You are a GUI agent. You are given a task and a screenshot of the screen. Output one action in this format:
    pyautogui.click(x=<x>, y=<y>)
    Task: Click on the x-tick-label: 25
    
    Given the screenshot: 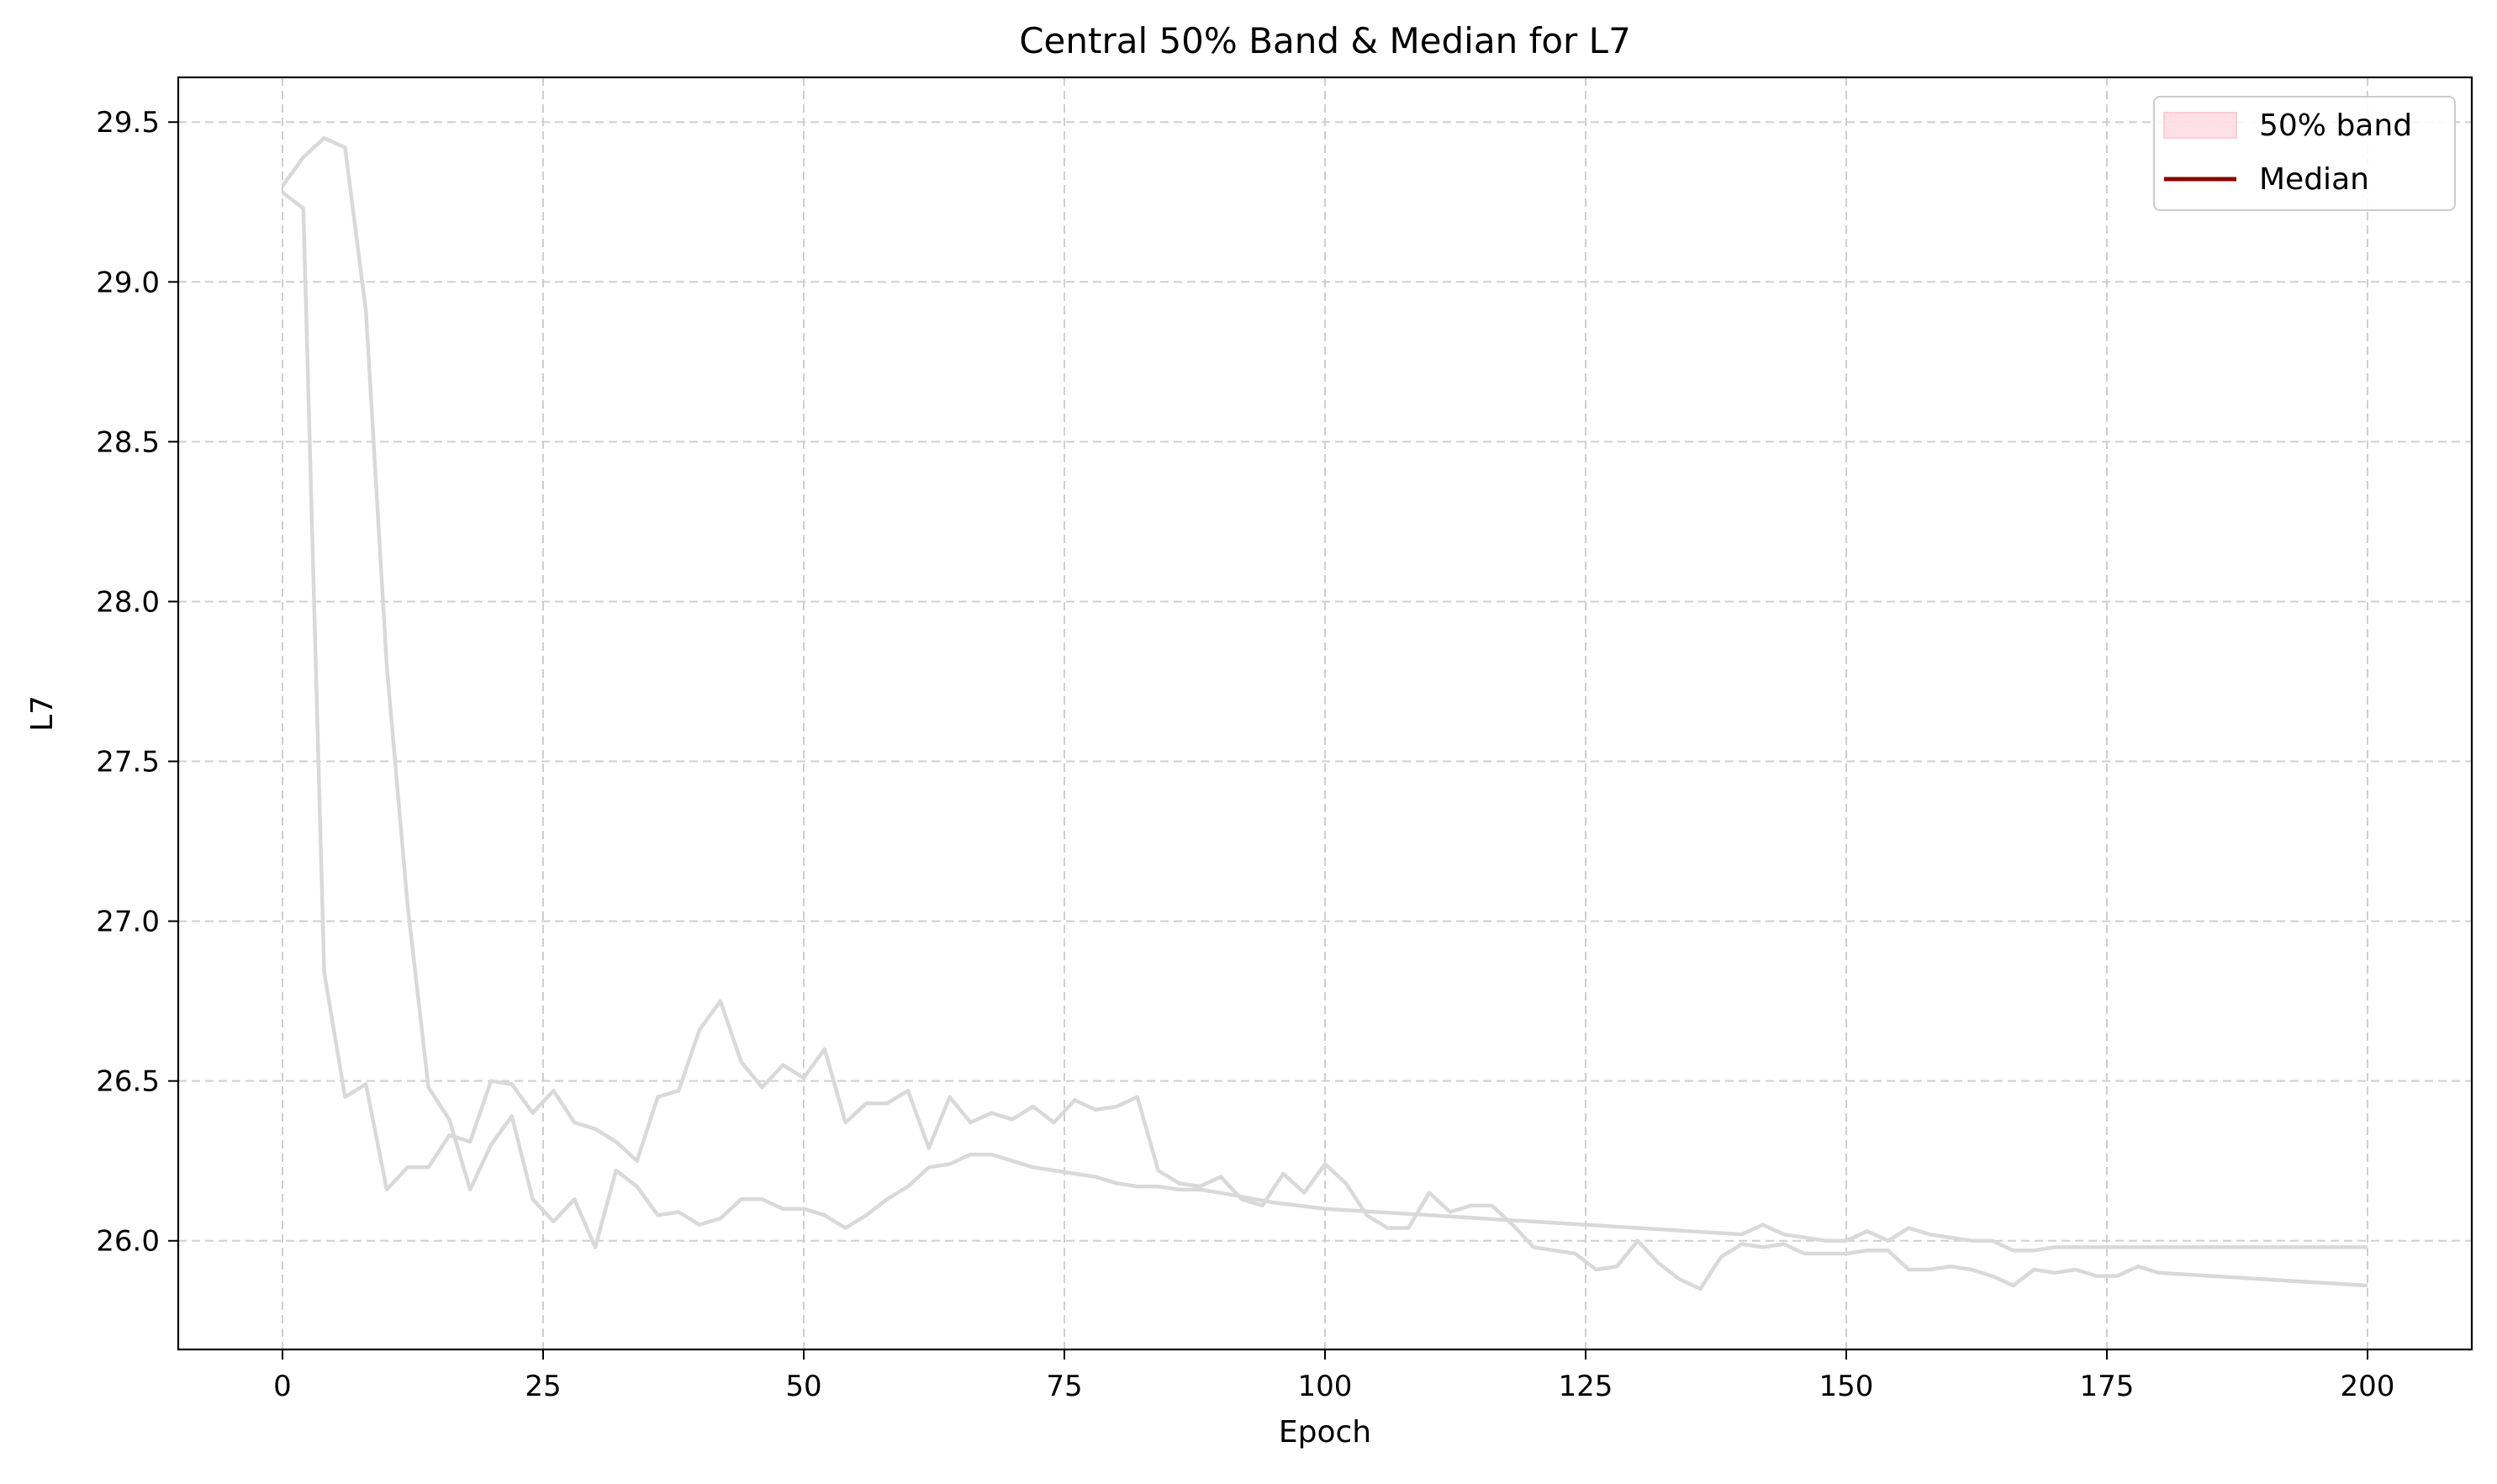 What is the action you would take?
    pyautogui.click(x=543, y=1386)
    